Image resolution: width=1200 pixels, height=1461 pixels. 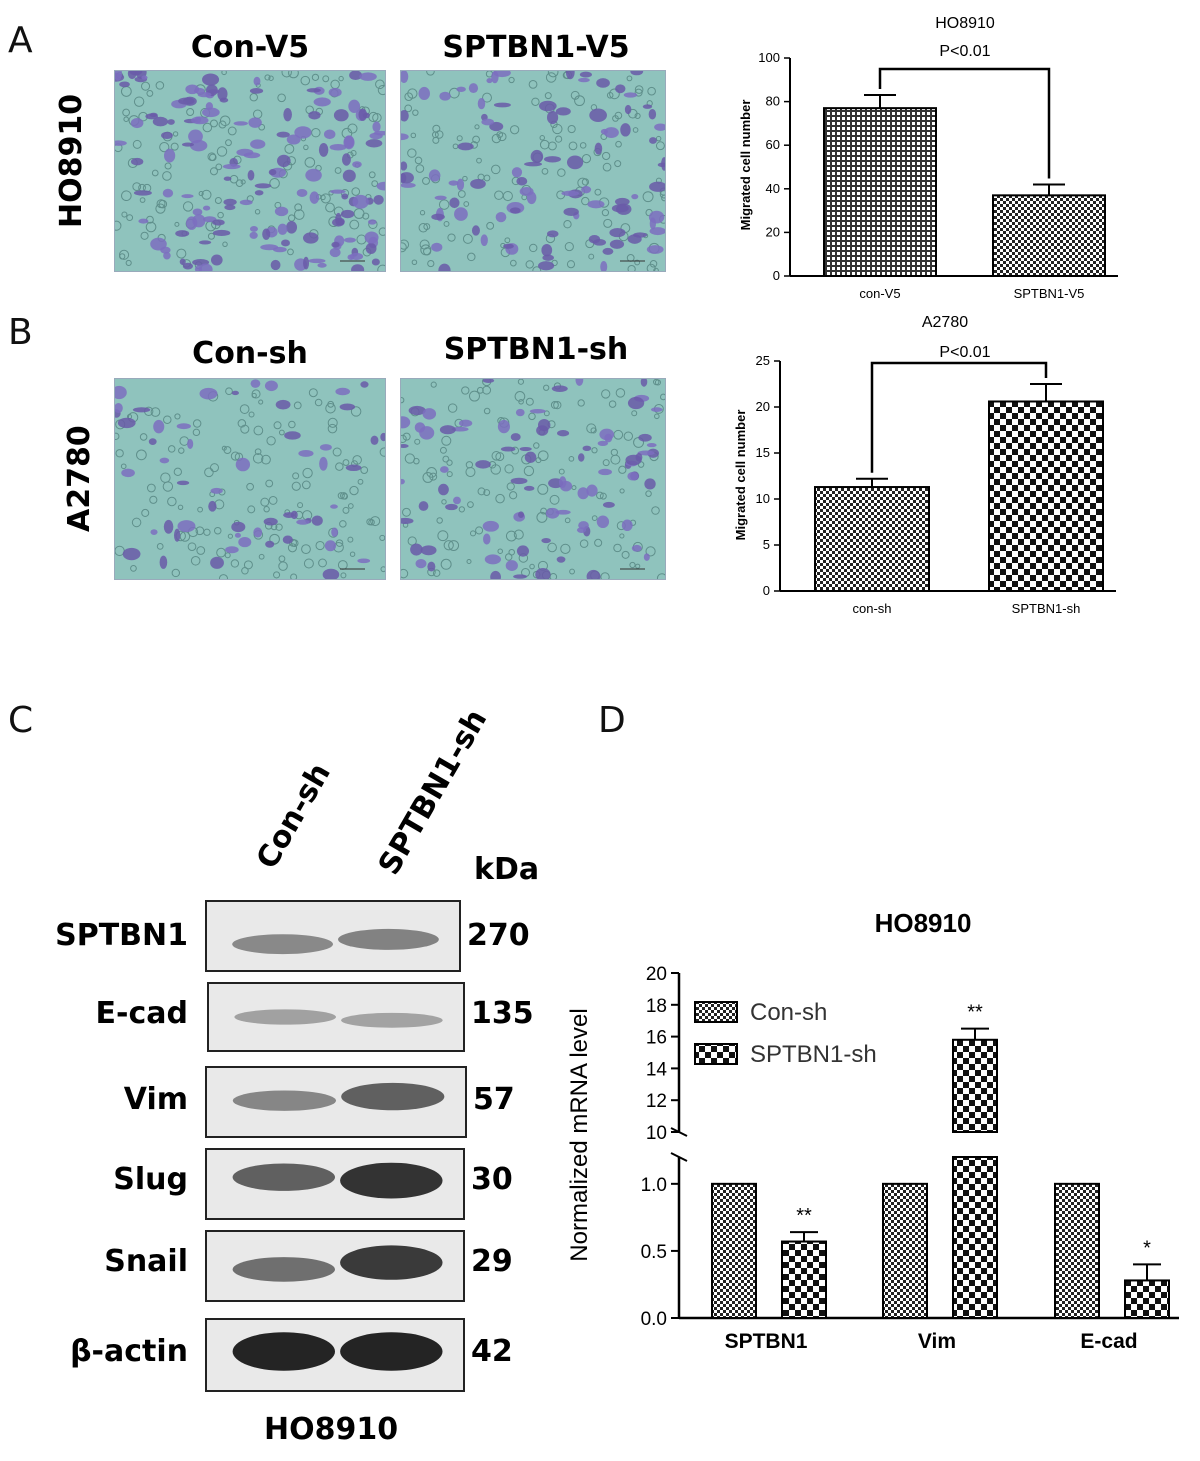 What do you see at coordinates (579, 1134) in the screenshot?
I see `chart-d-ylabel: Normalized mRNA level` at bounding box center [579, 1134].